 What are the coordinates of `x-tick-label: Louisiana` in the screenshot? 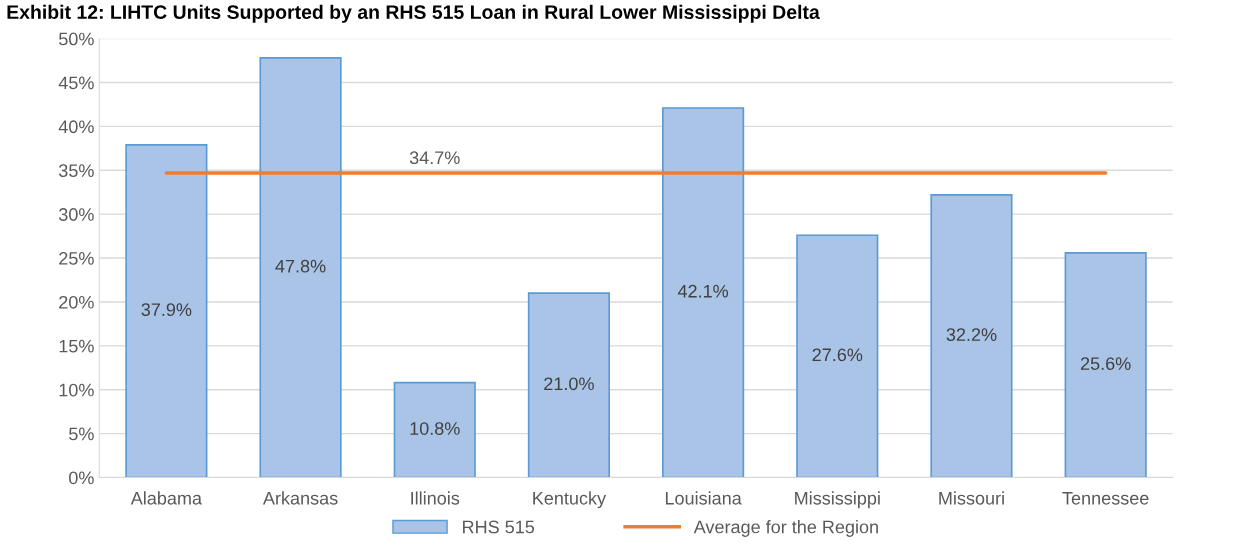 It's located at (703, 498).